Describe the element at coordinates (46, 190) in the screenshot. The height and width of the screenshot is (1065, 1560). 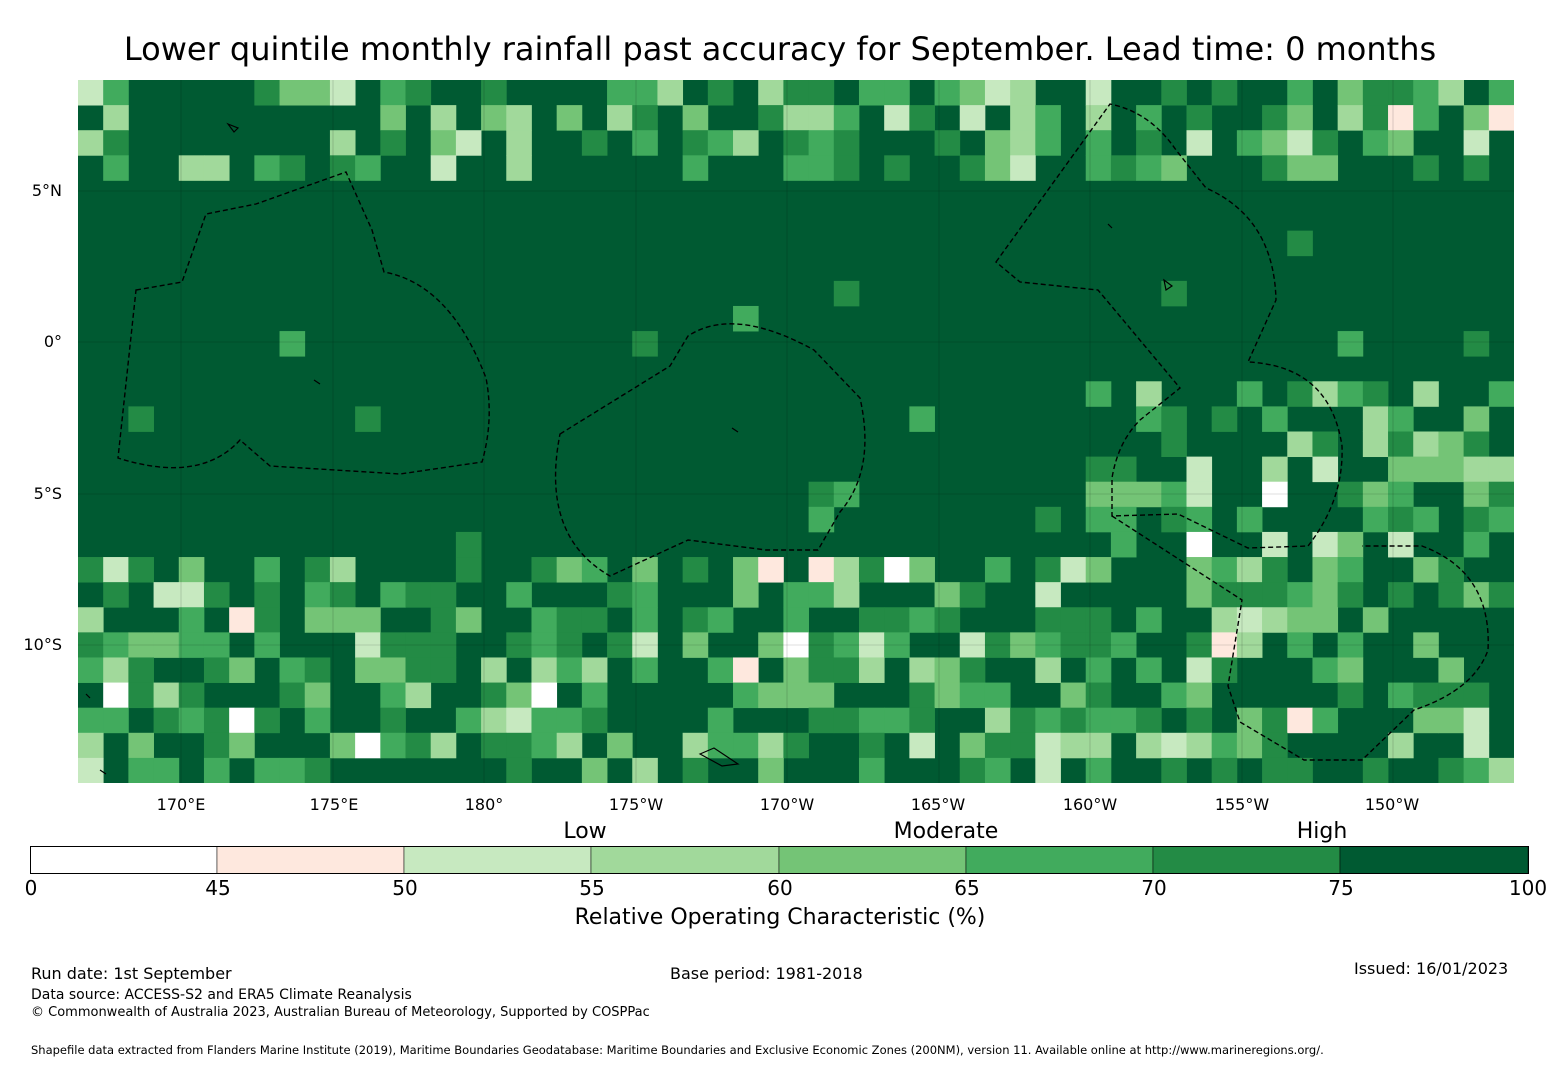
I see `lat-label: 5°N` at that location.